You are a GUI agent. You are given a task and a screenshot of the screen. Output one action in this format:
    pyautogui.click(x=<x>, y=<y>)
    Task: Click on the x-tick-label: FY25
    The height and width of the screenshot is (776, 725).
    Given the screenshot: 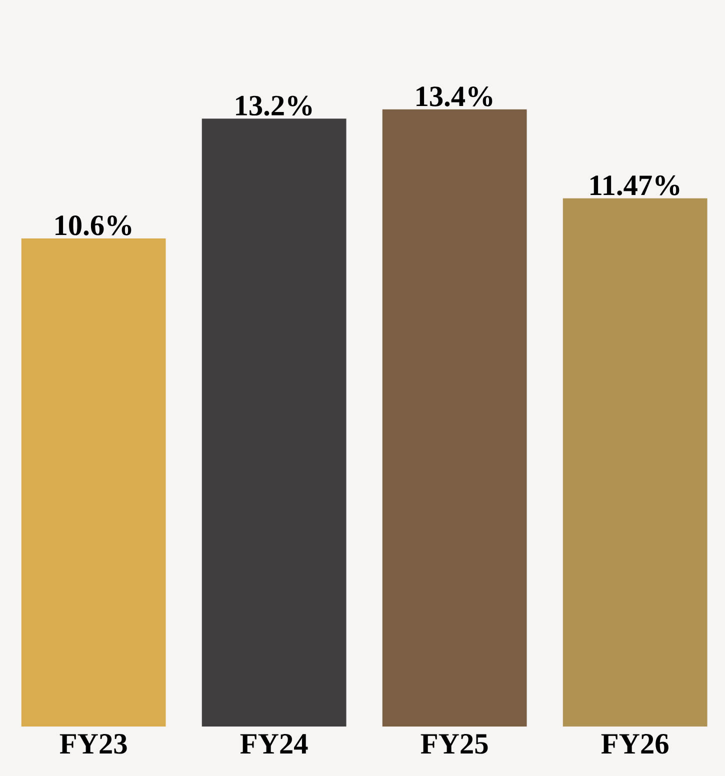 What is the action you would take?
    pyautogui.click(x=454, y=744)
    